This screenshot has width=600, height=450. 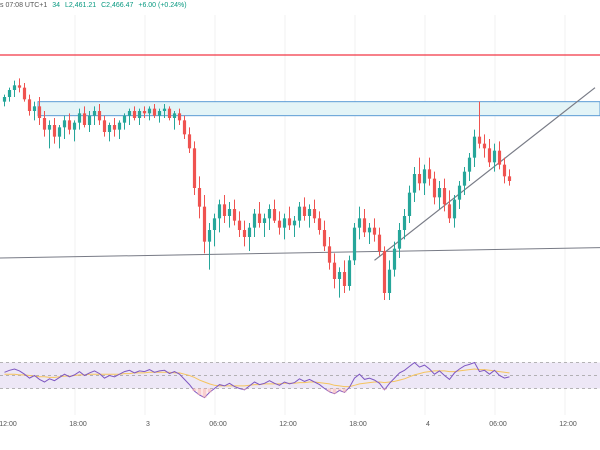 What do you see at coordinates (162, 5) in the screenshot?
I see `header-change: +6.00 (+0.24%)` at bounding box center [162, 5].